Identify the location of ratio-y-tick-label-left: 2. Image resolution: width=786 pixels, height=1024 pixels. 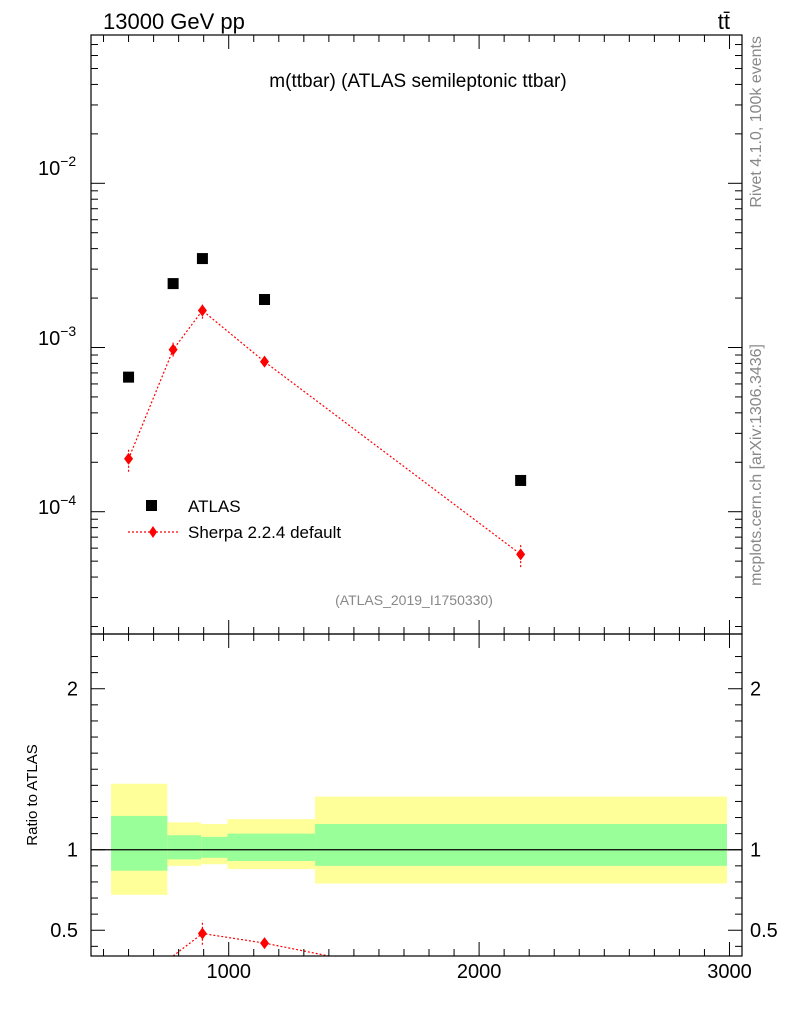
(72, 690).